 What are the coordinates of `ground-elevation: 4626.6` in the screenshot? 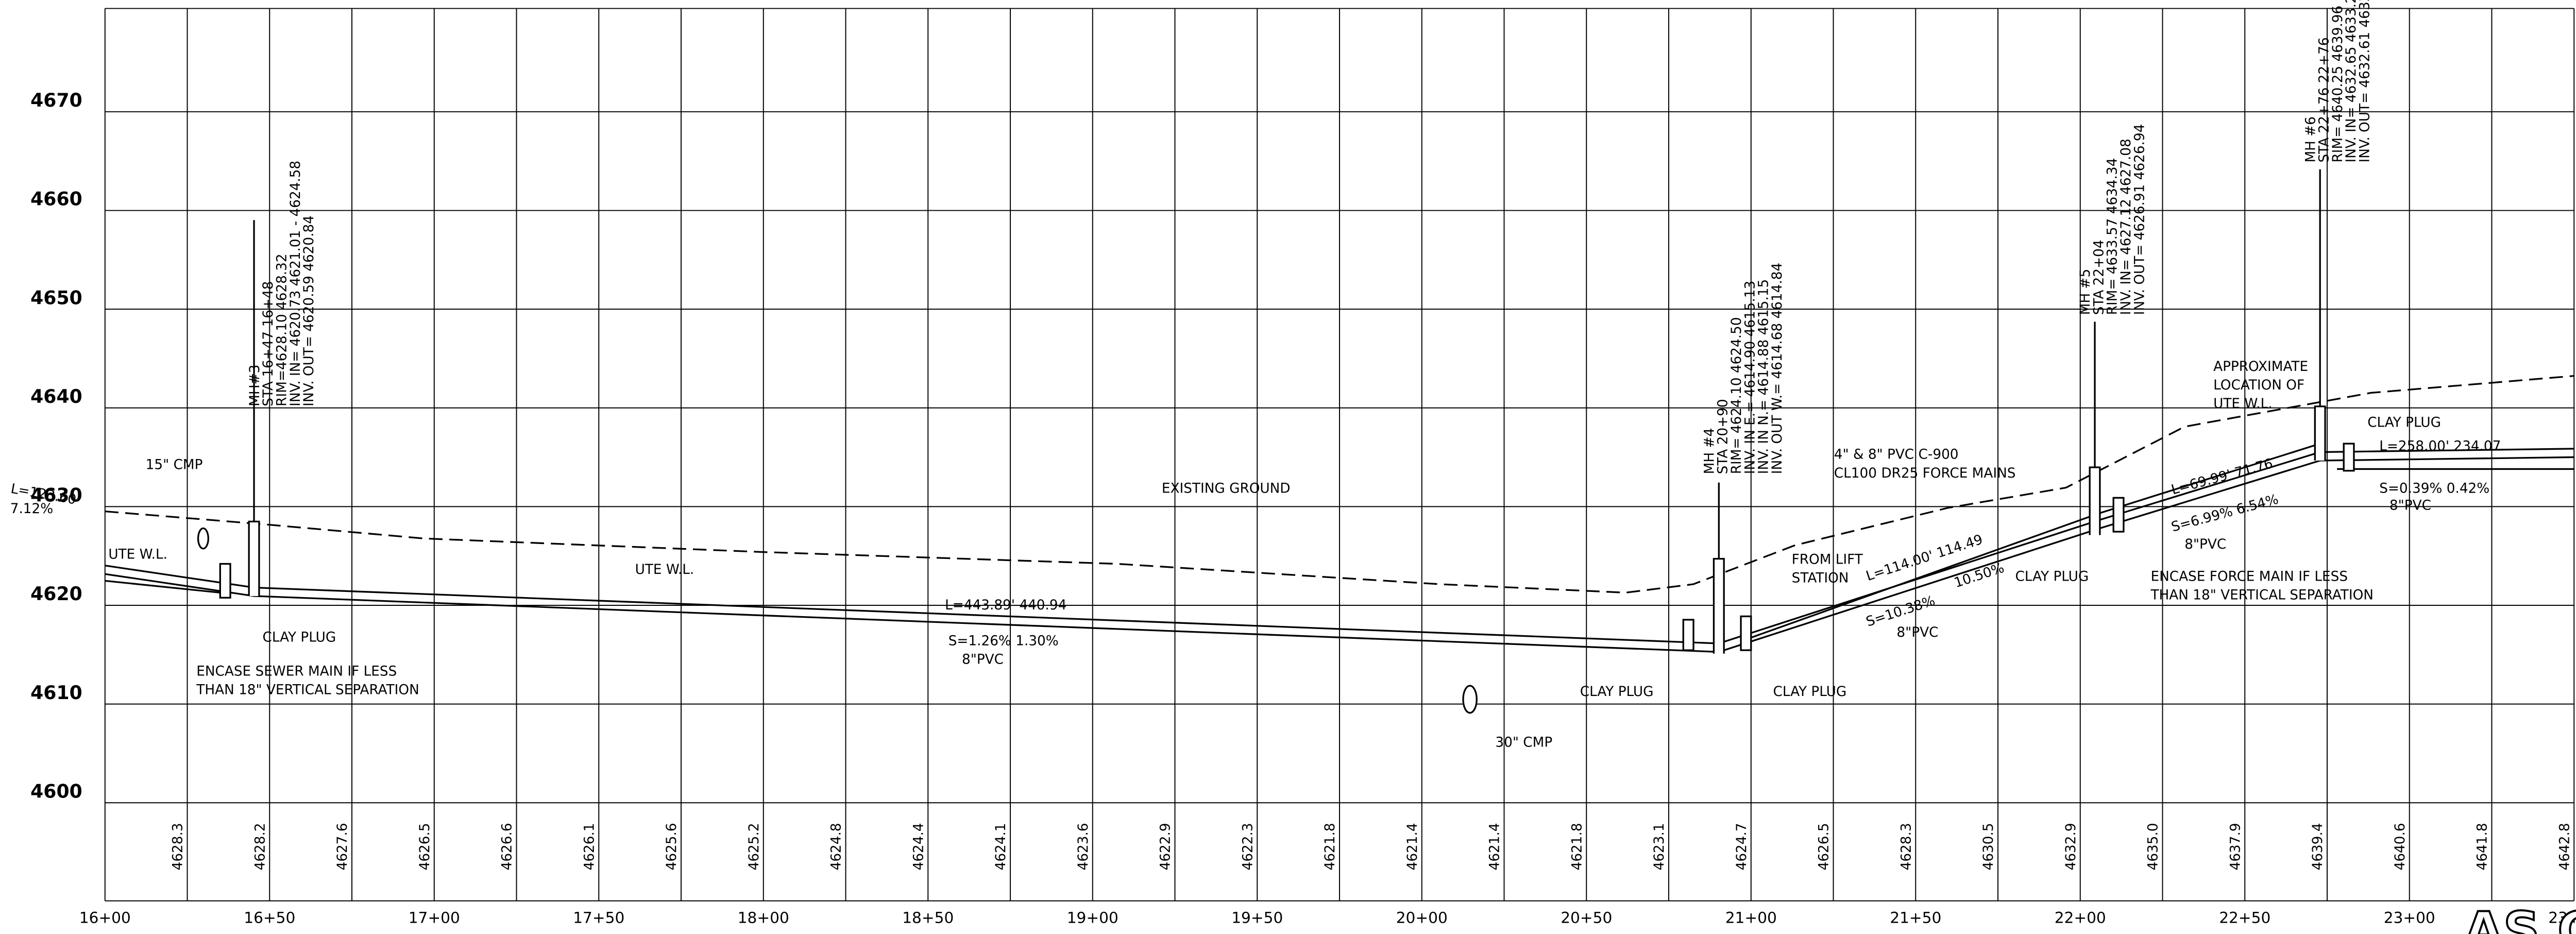 It's located at (507, 846).